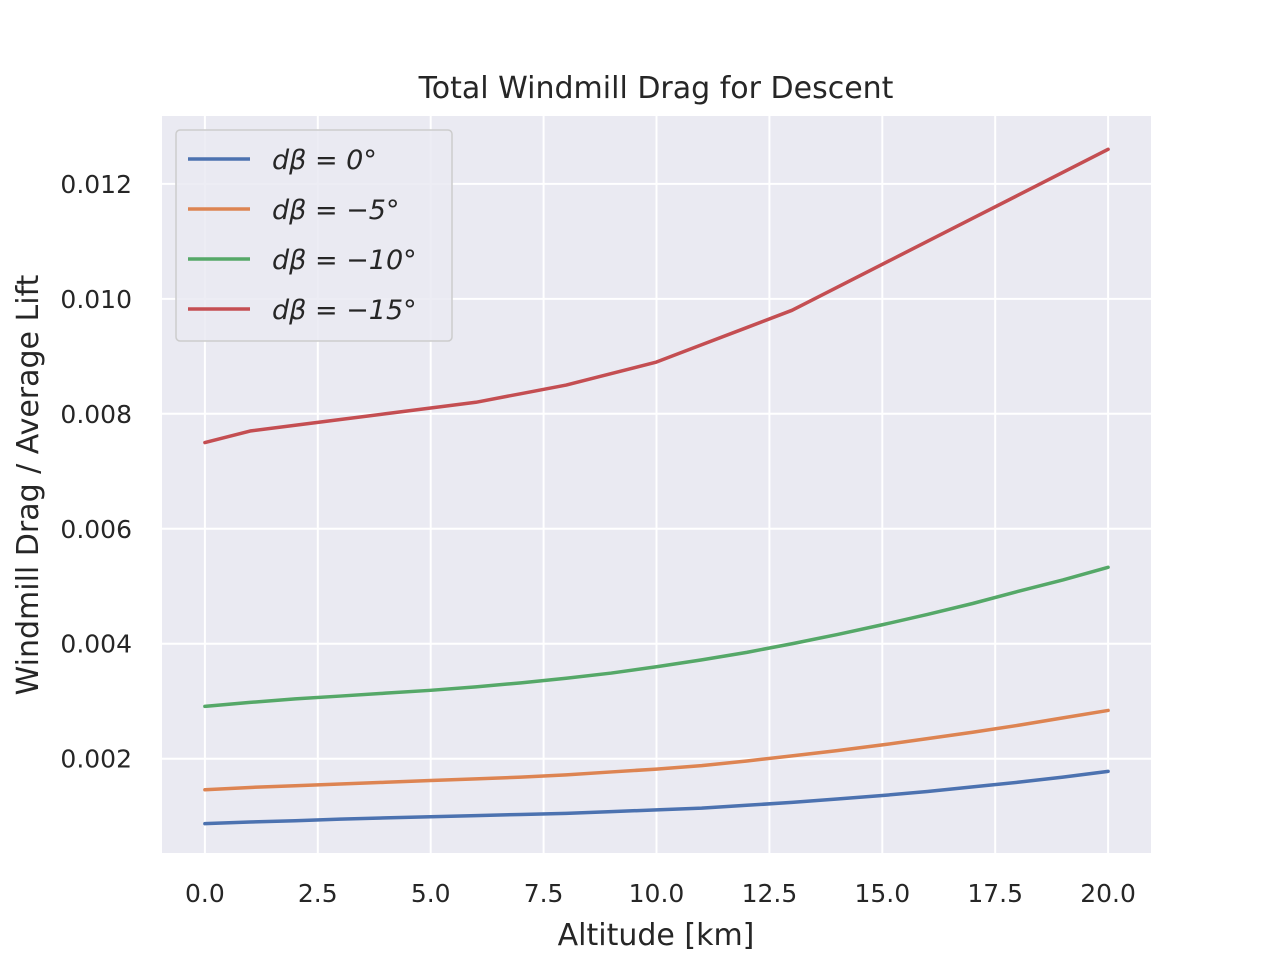 The width and height of the screenshot is (1280, 960). Describe the element at coordinates (1108, 893) in the screenshot. I see `x-tick-label: 20.0` at that location.